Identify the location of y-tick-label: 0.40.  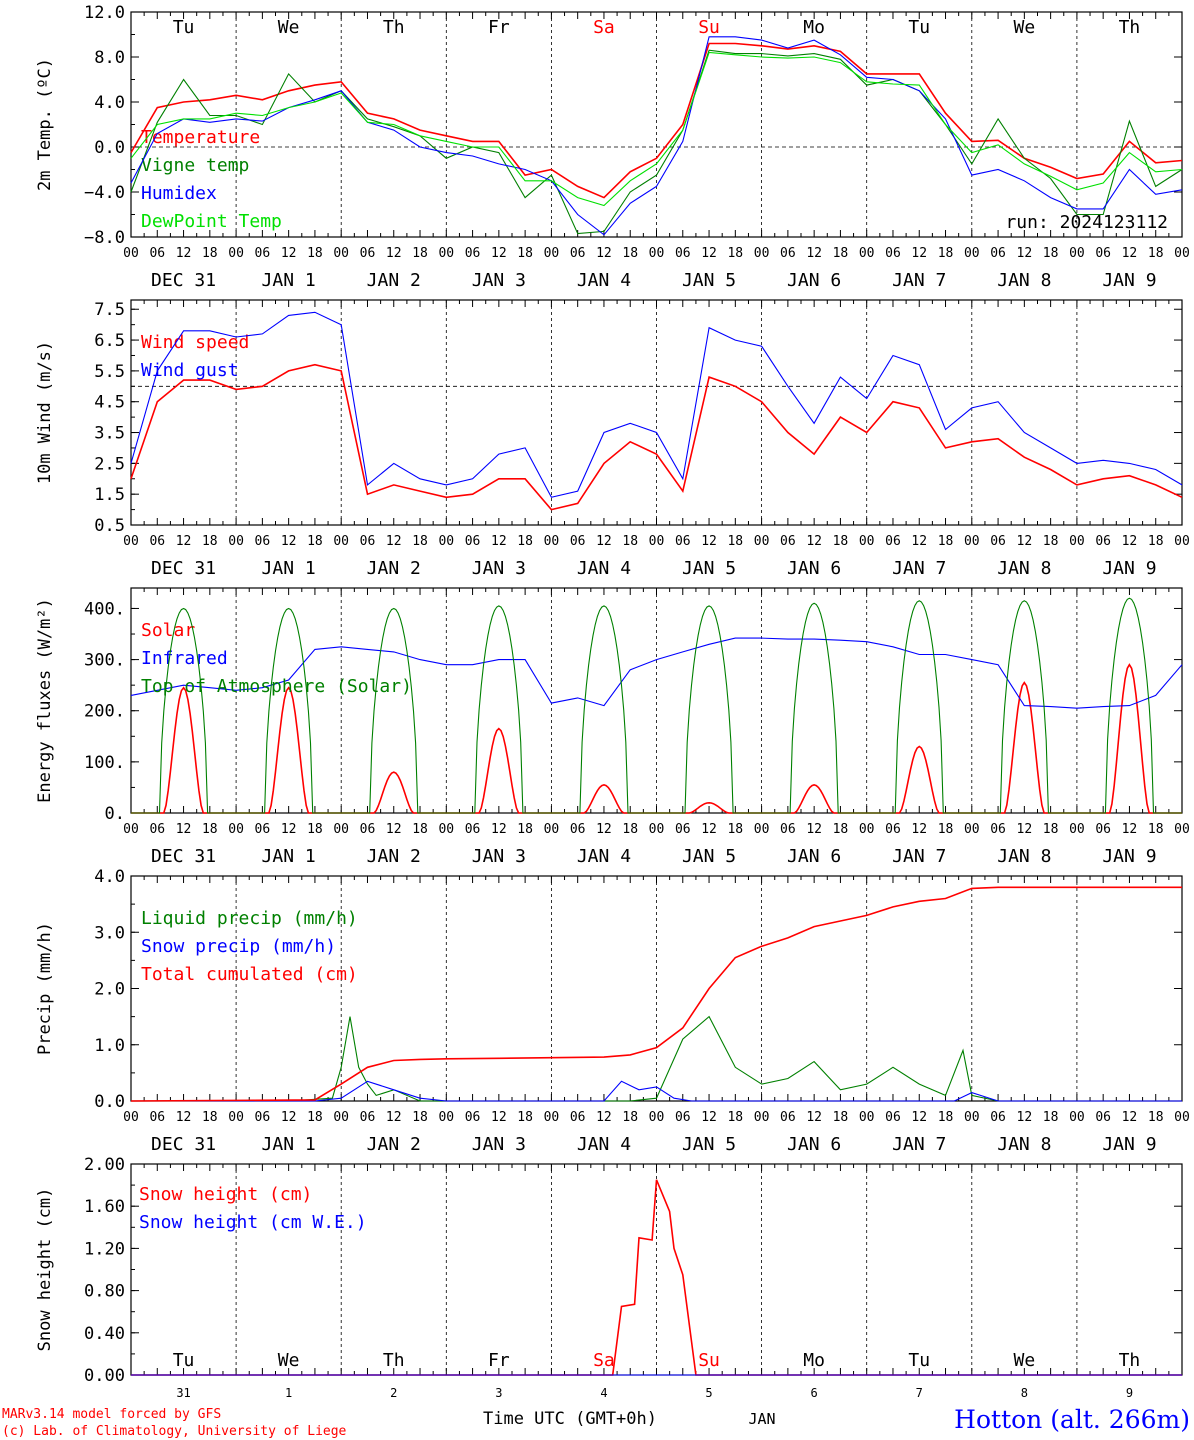
(104, 1334).